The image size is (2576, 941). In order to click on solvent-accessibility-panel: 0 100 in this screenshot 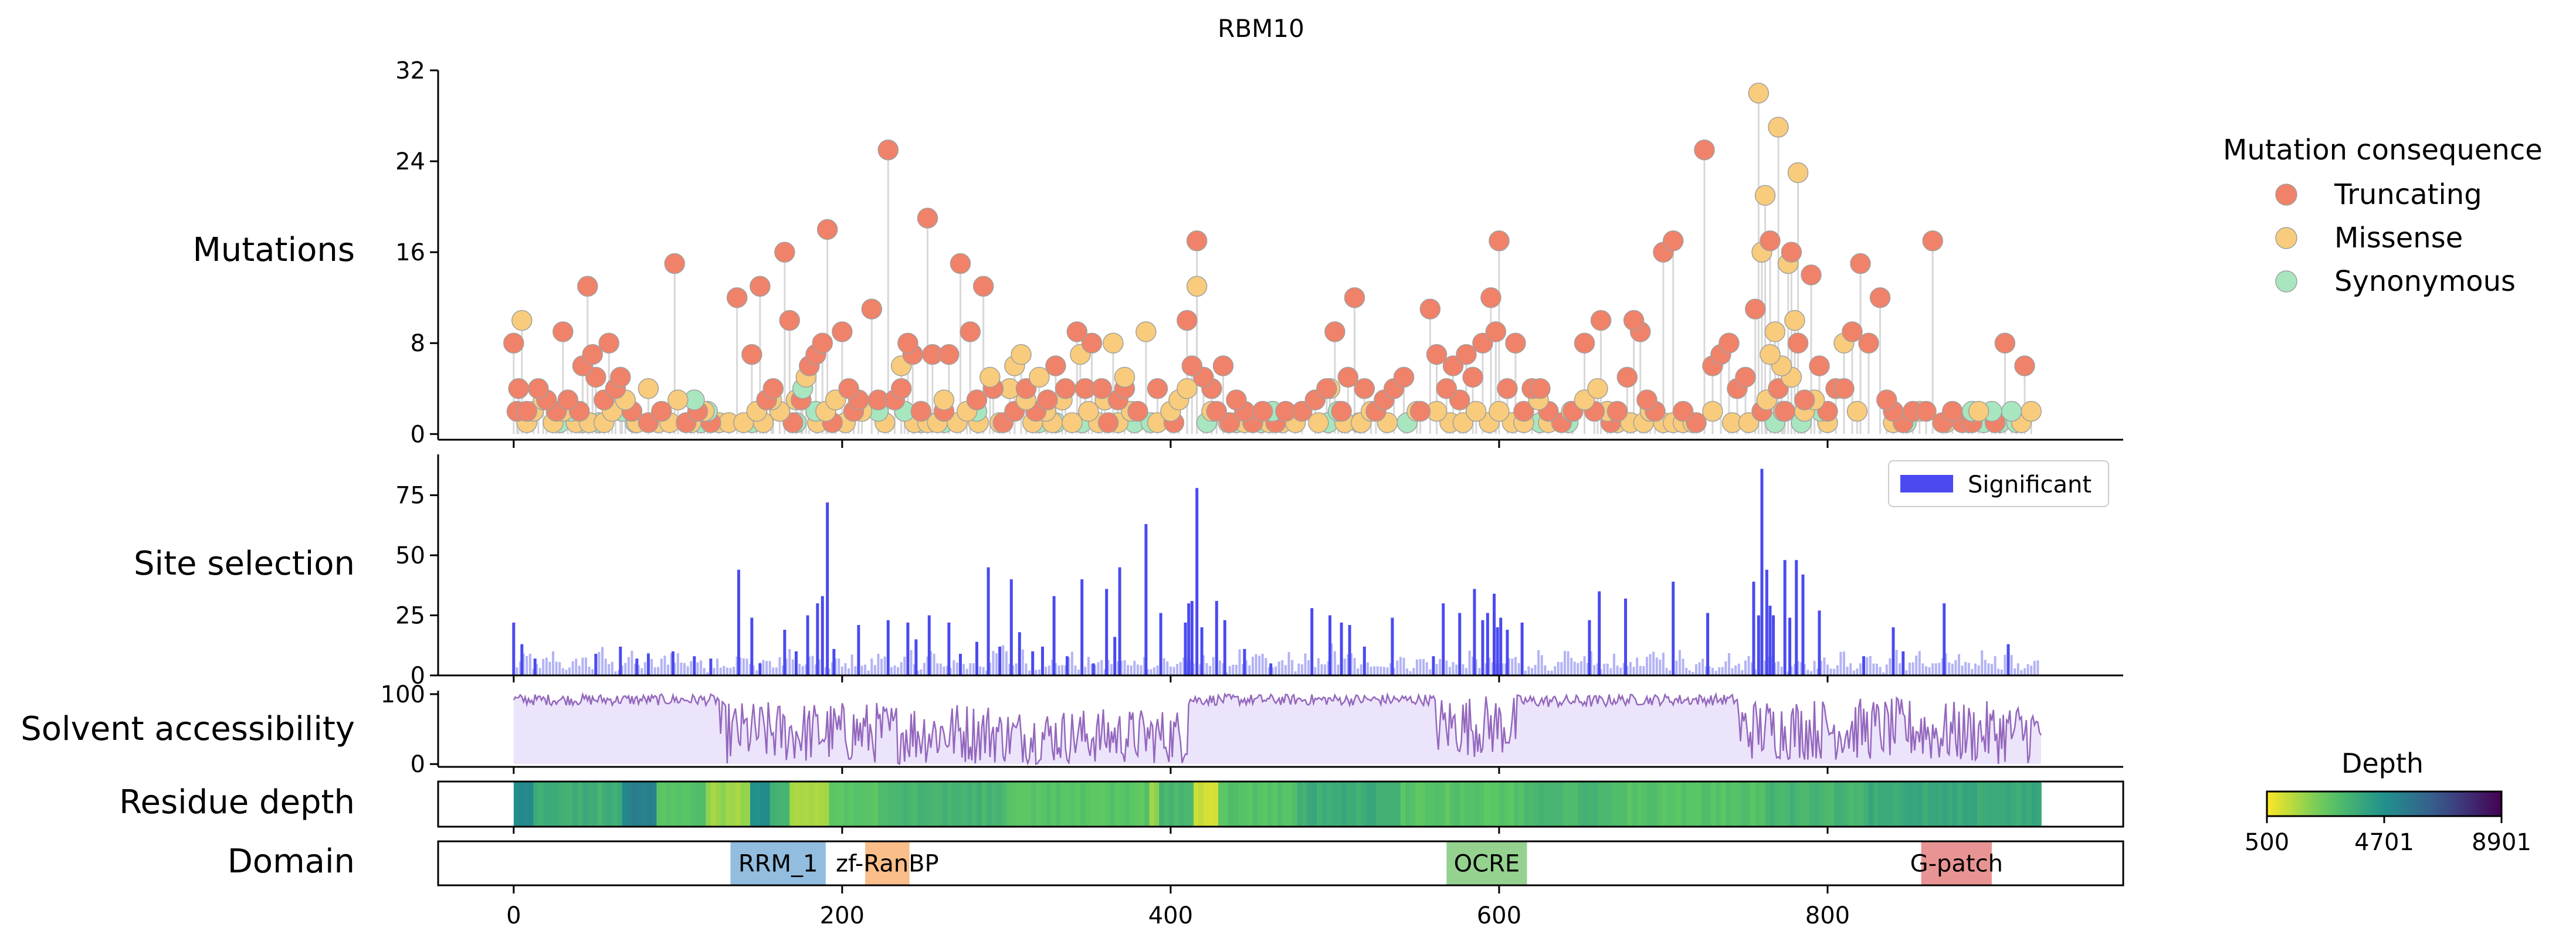, I will do `click(1252, 729)`.